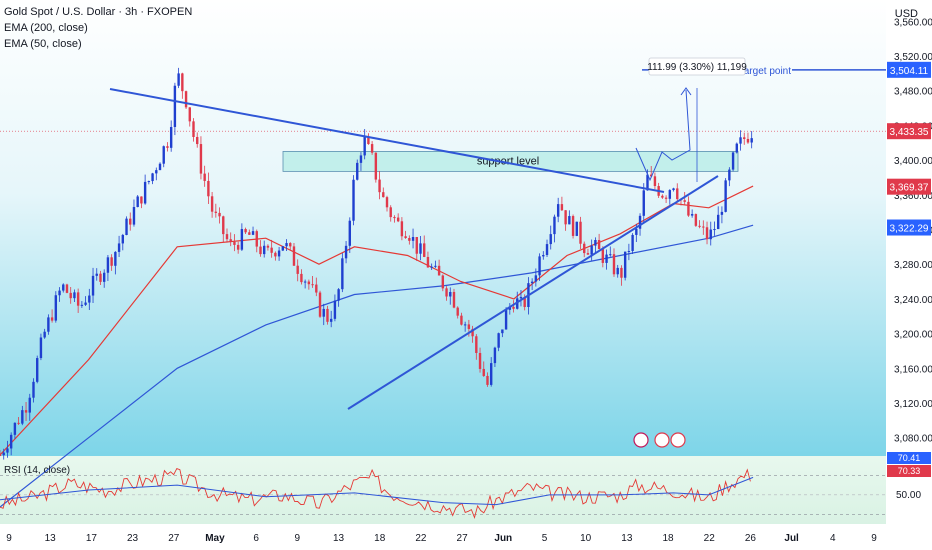 This screenshot has width=932, height=550. I want to click on time-tick-label: Jul, so click(791, 538).